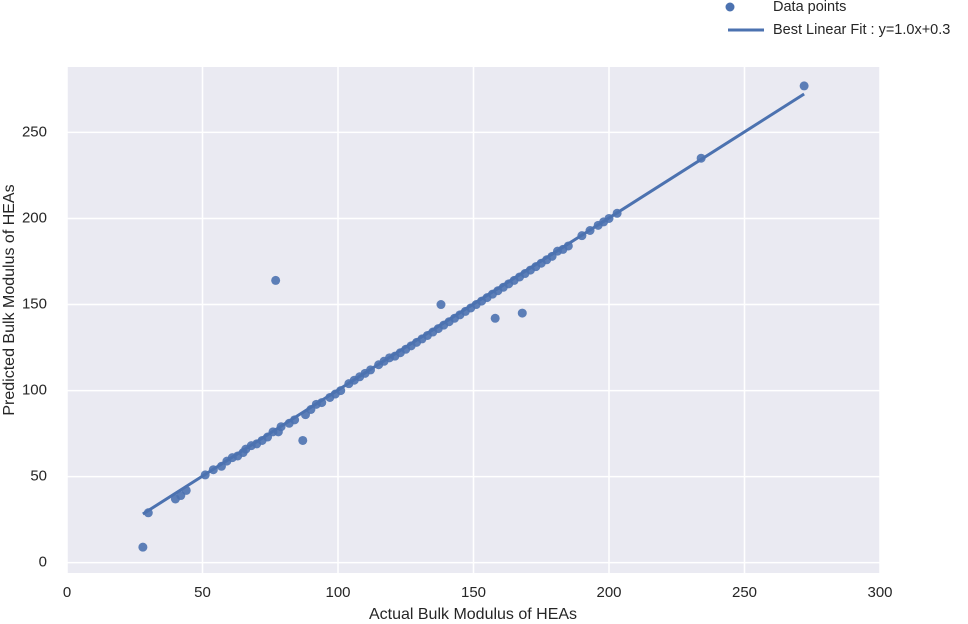 This screenshot has height=624, width=968. What do you see at coordinates (34, 390) in the screenshot?
I see `y-tick-label: 100` at bounding box center [34, 390].